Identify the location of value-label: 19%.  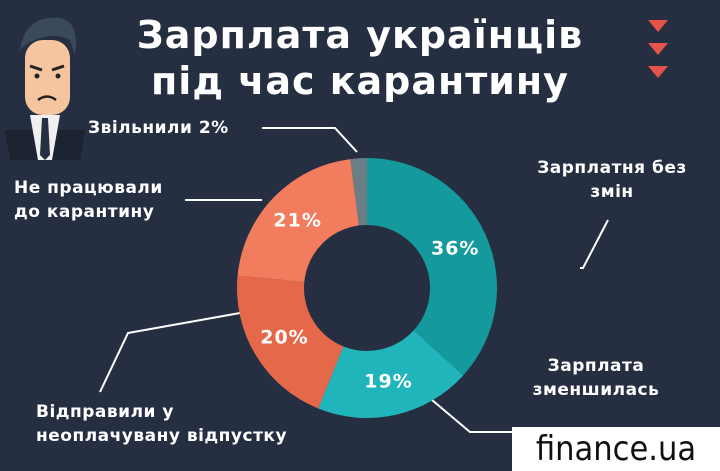
(388, 382).